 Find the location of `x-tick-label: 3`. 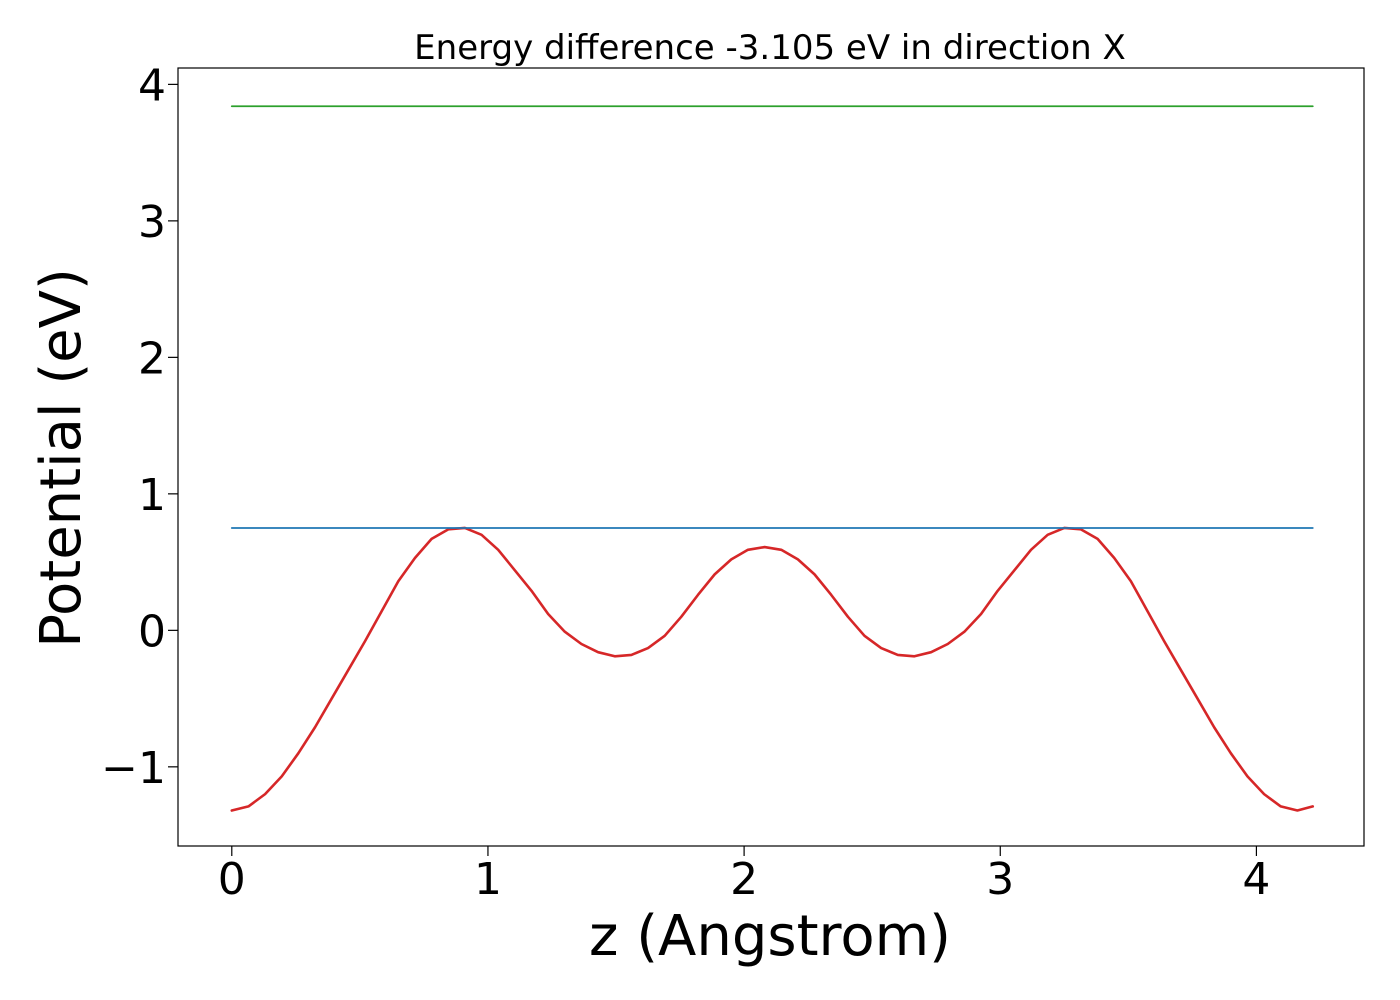

x-tick-label: 3 is located at coordinates (1000, 879).